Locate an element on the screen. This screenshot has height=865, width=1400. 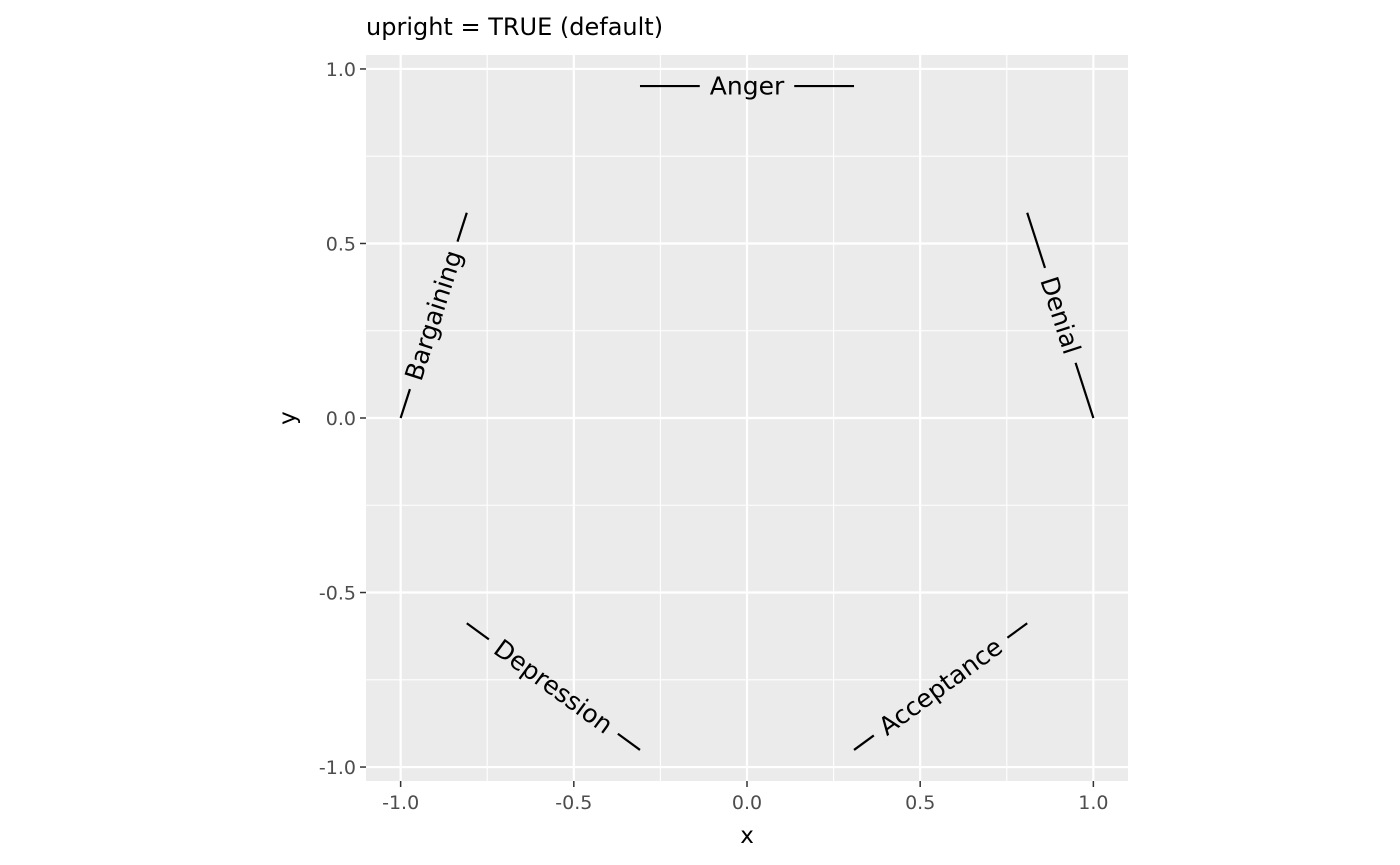
series-anger: Anger is located at coordinates (747, 86).